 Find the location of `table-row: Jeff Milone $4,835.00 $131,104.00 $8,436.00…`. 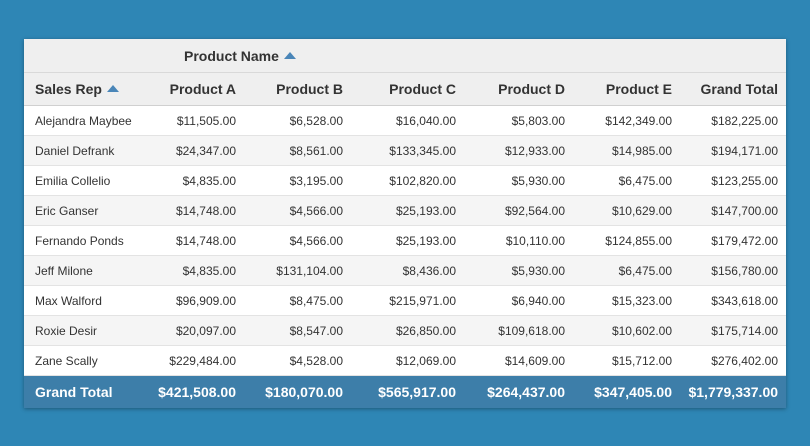

table-row: Jeff Milone $4,835.00 $131,104.00 $8,436.00… is located at coordinates (405, 270).